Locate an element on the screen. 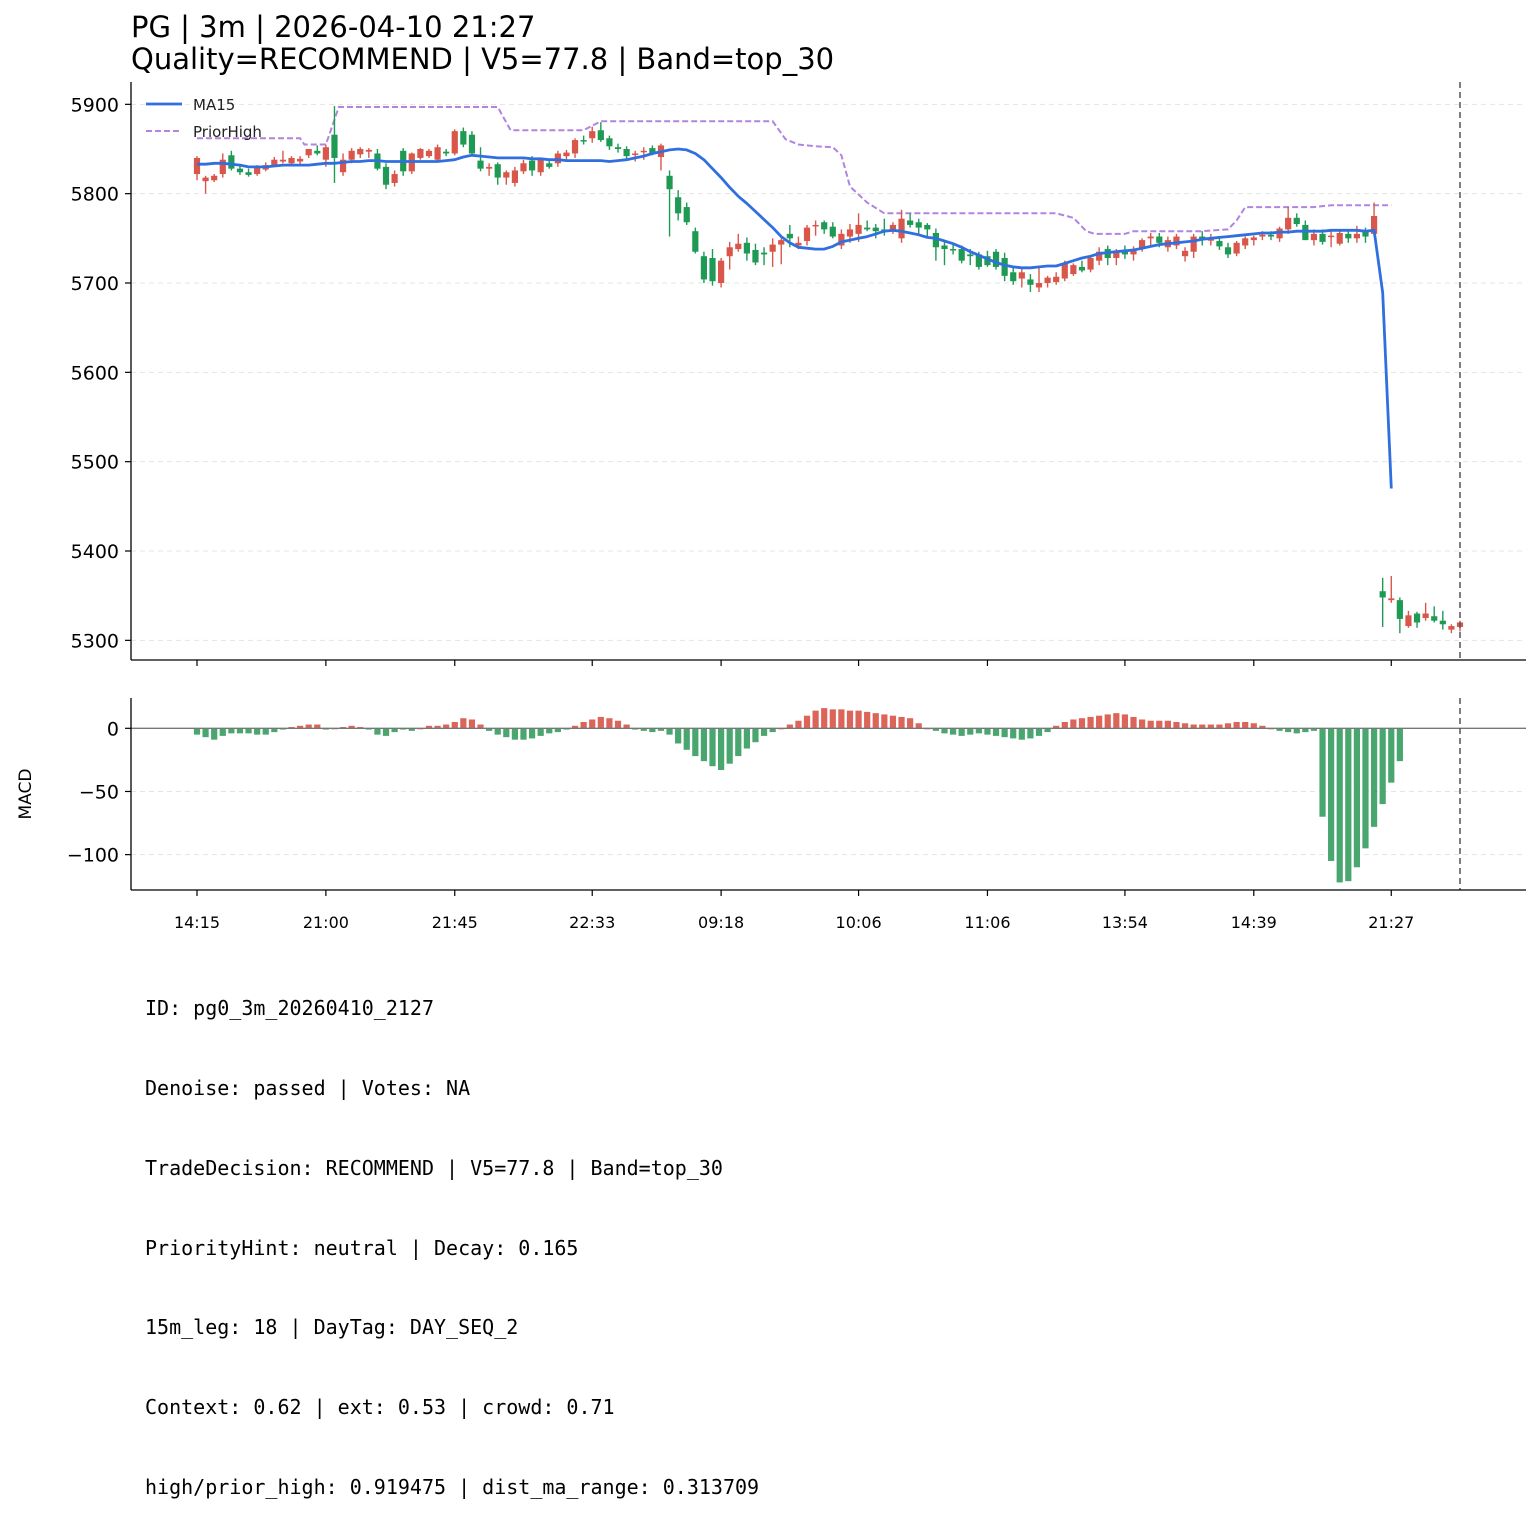  y-tick-label: 5900 is located at coordinates (95, 105).